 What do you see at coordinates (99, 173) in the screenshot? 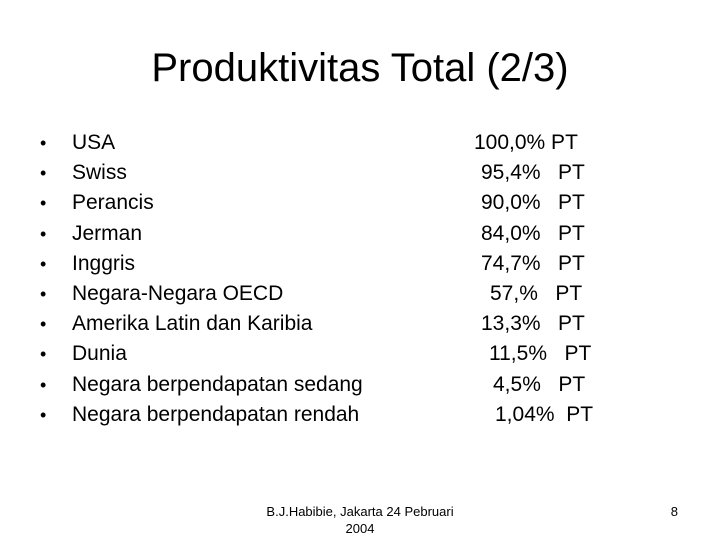
I see `country-label: Swiss` at bounding box center [99, 173].